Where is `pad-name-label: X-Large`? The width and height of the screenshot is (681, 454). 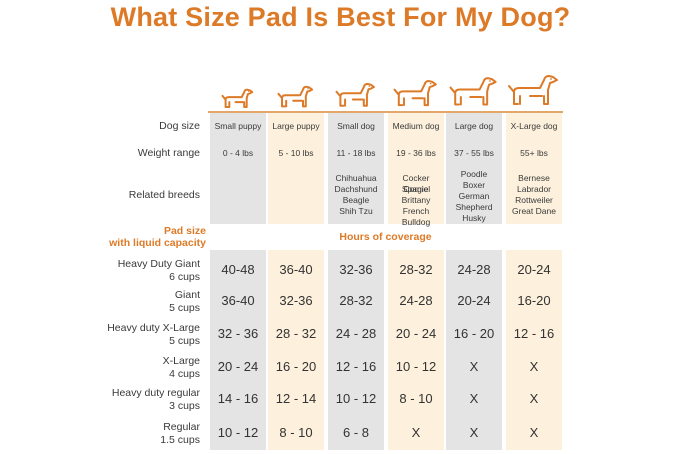 pad-name-label: X-Large is located at coordinates (181, 361).